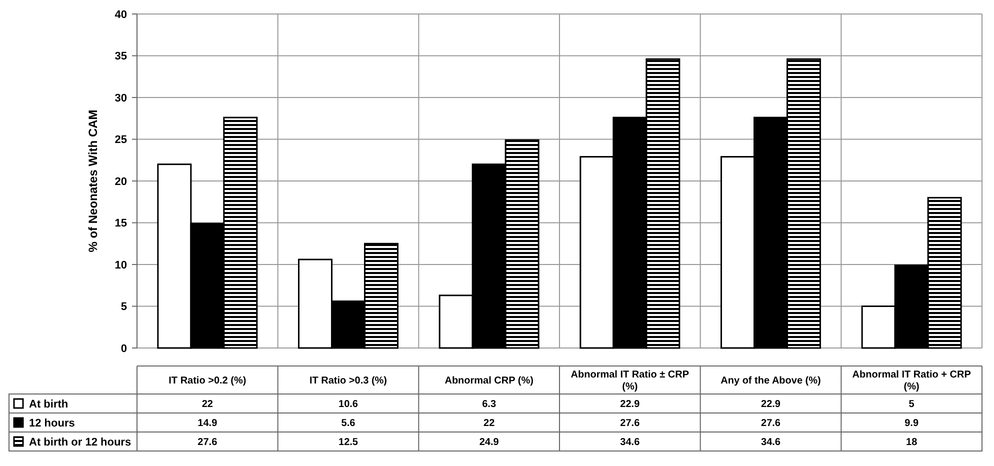  Describe the element at coordinates (348, 381) in the screenshot. I see `x-tick-label: IT Ratio >0.3 (%)` at that location.